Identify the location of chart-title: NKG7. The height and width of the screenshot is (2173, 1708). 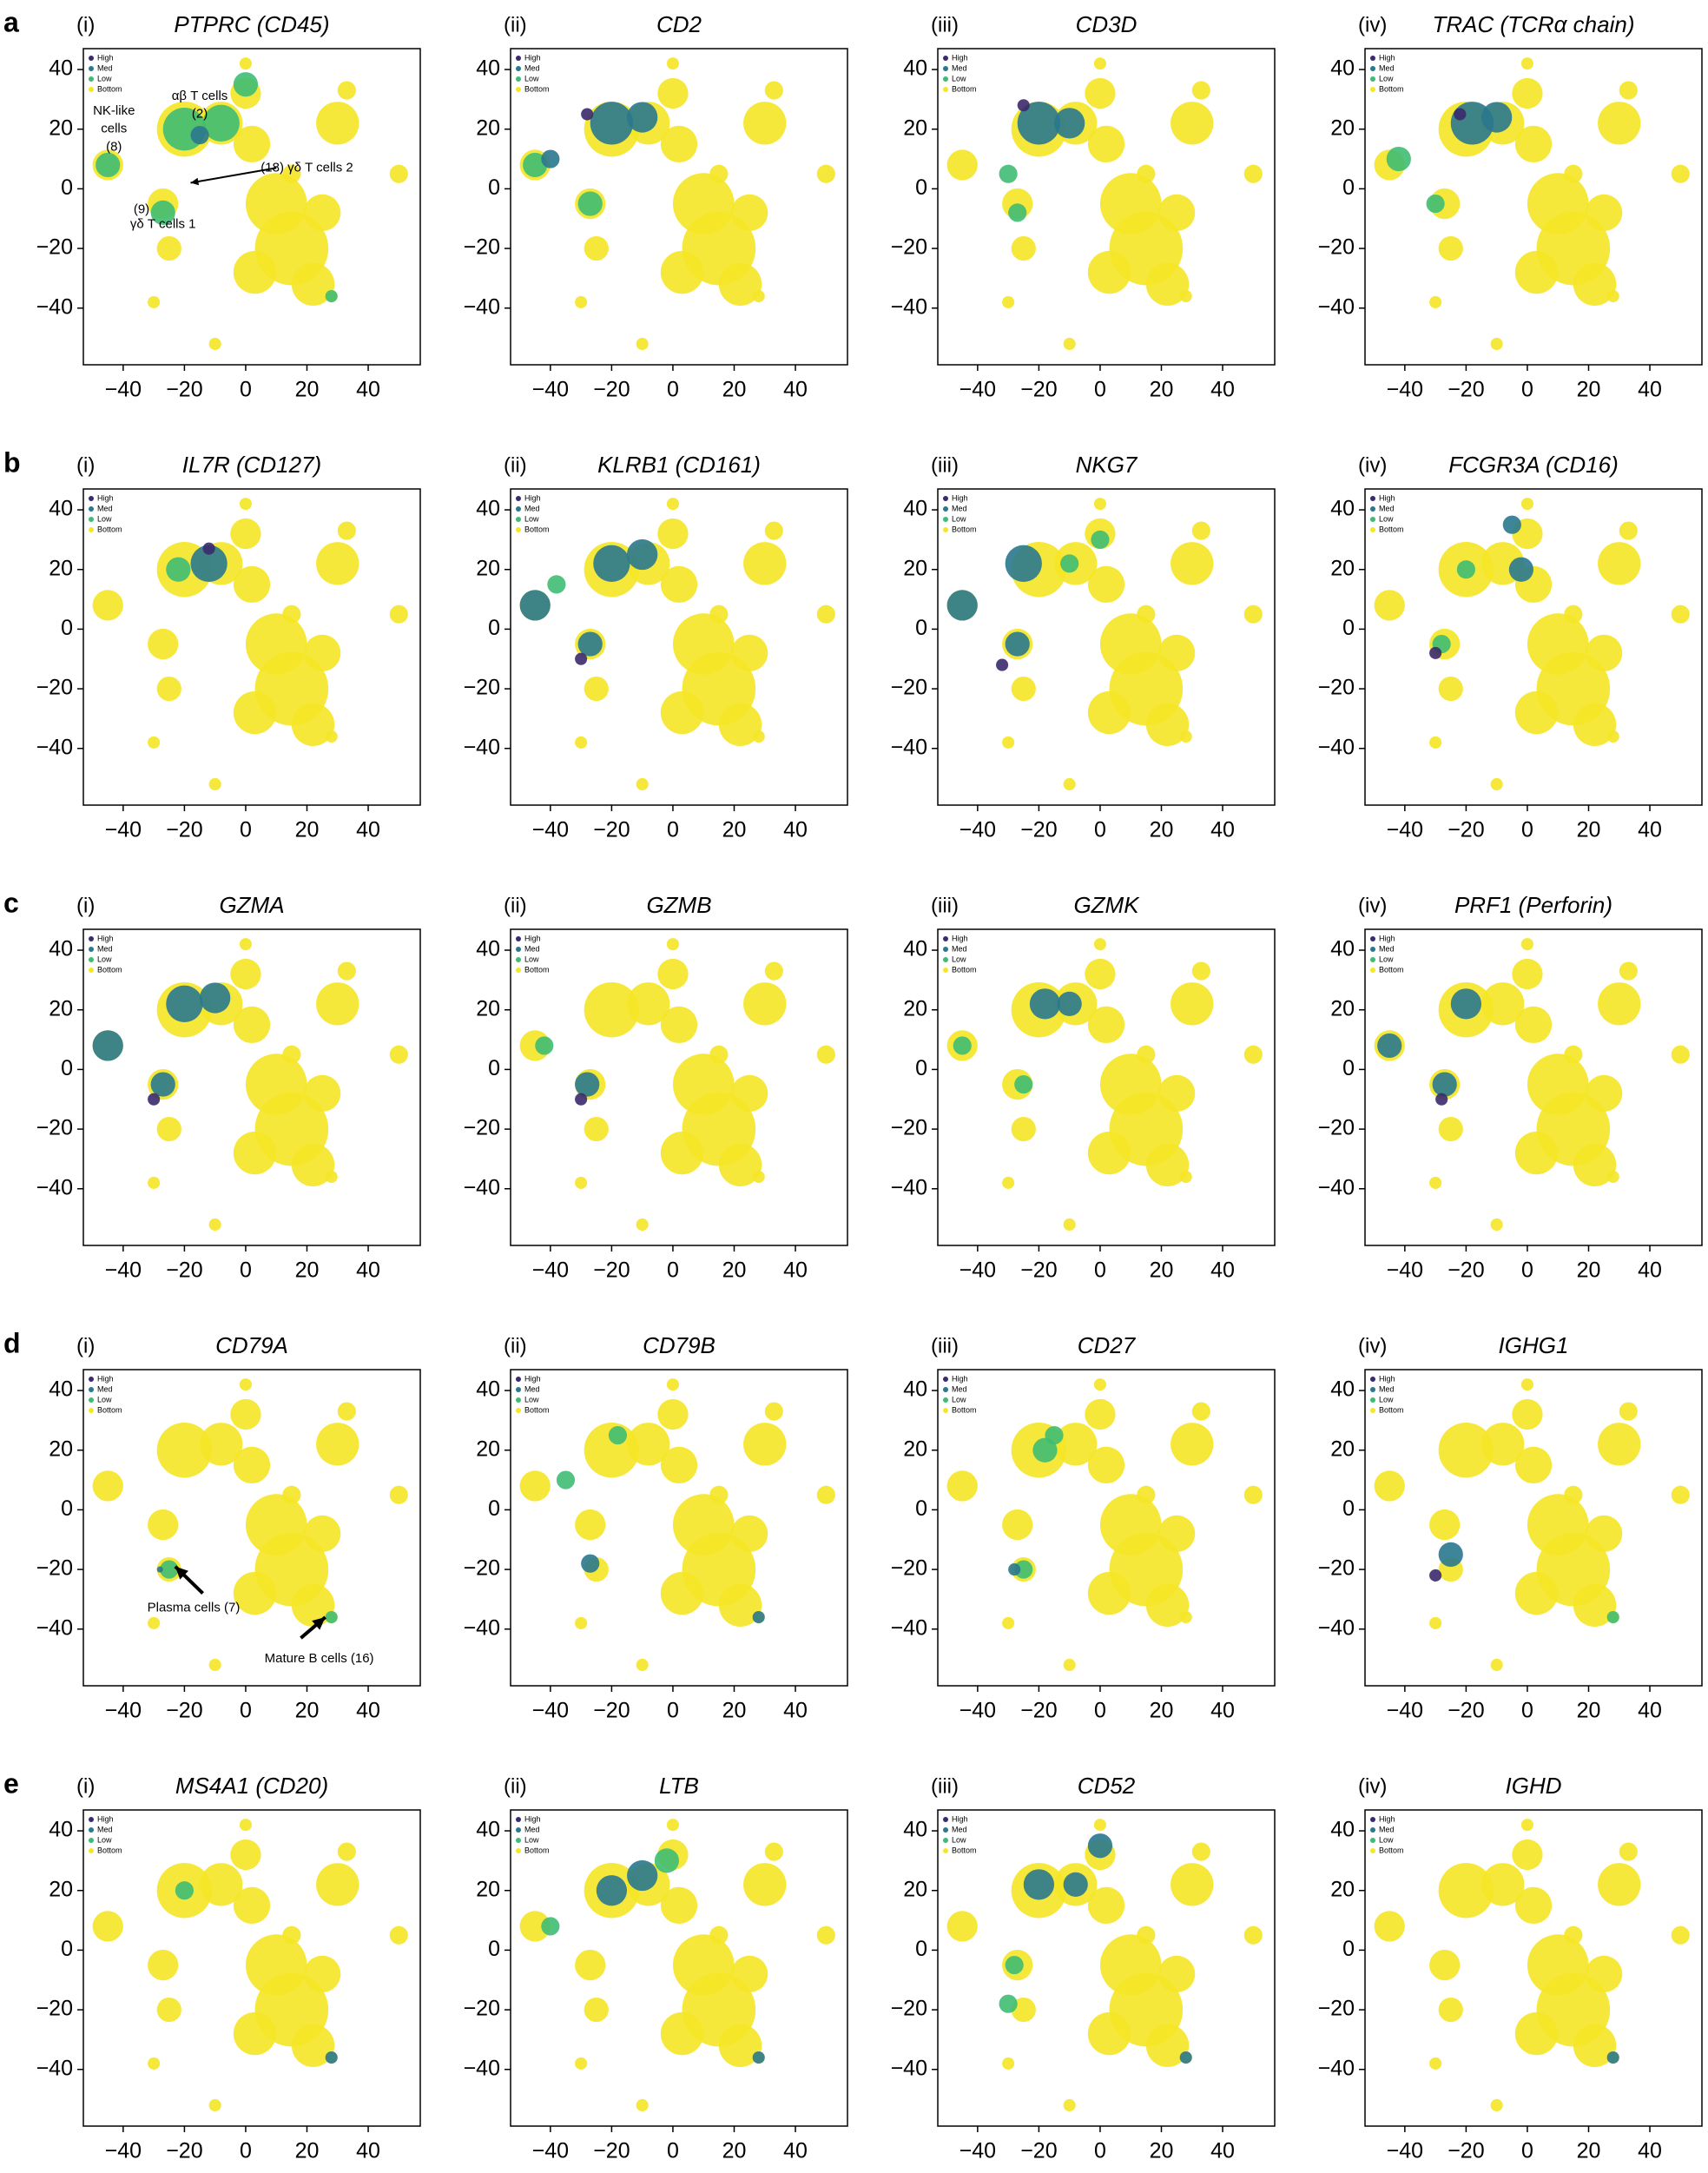
(1107, 465).